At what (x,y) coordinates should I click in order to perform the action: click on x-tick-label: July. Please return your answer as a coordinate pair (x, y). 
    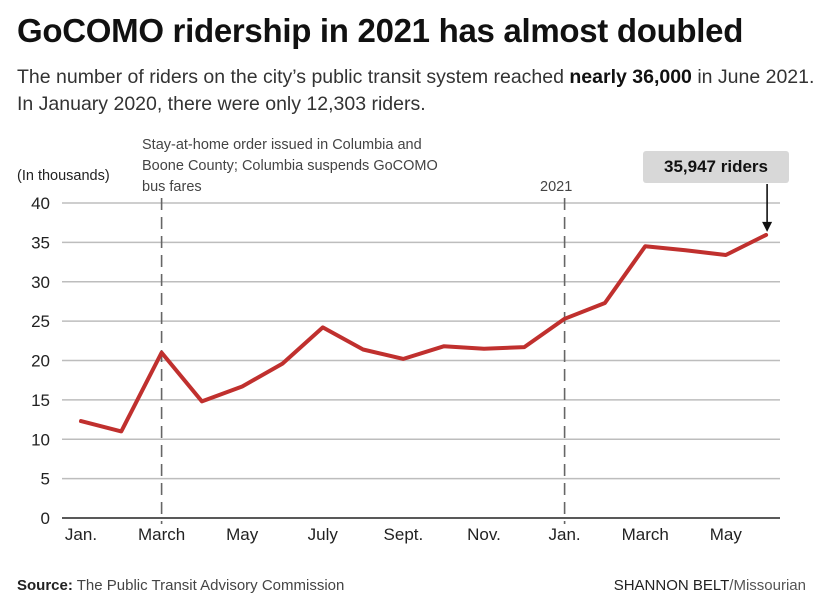
    Looking at the image, I should click on (323, 534).